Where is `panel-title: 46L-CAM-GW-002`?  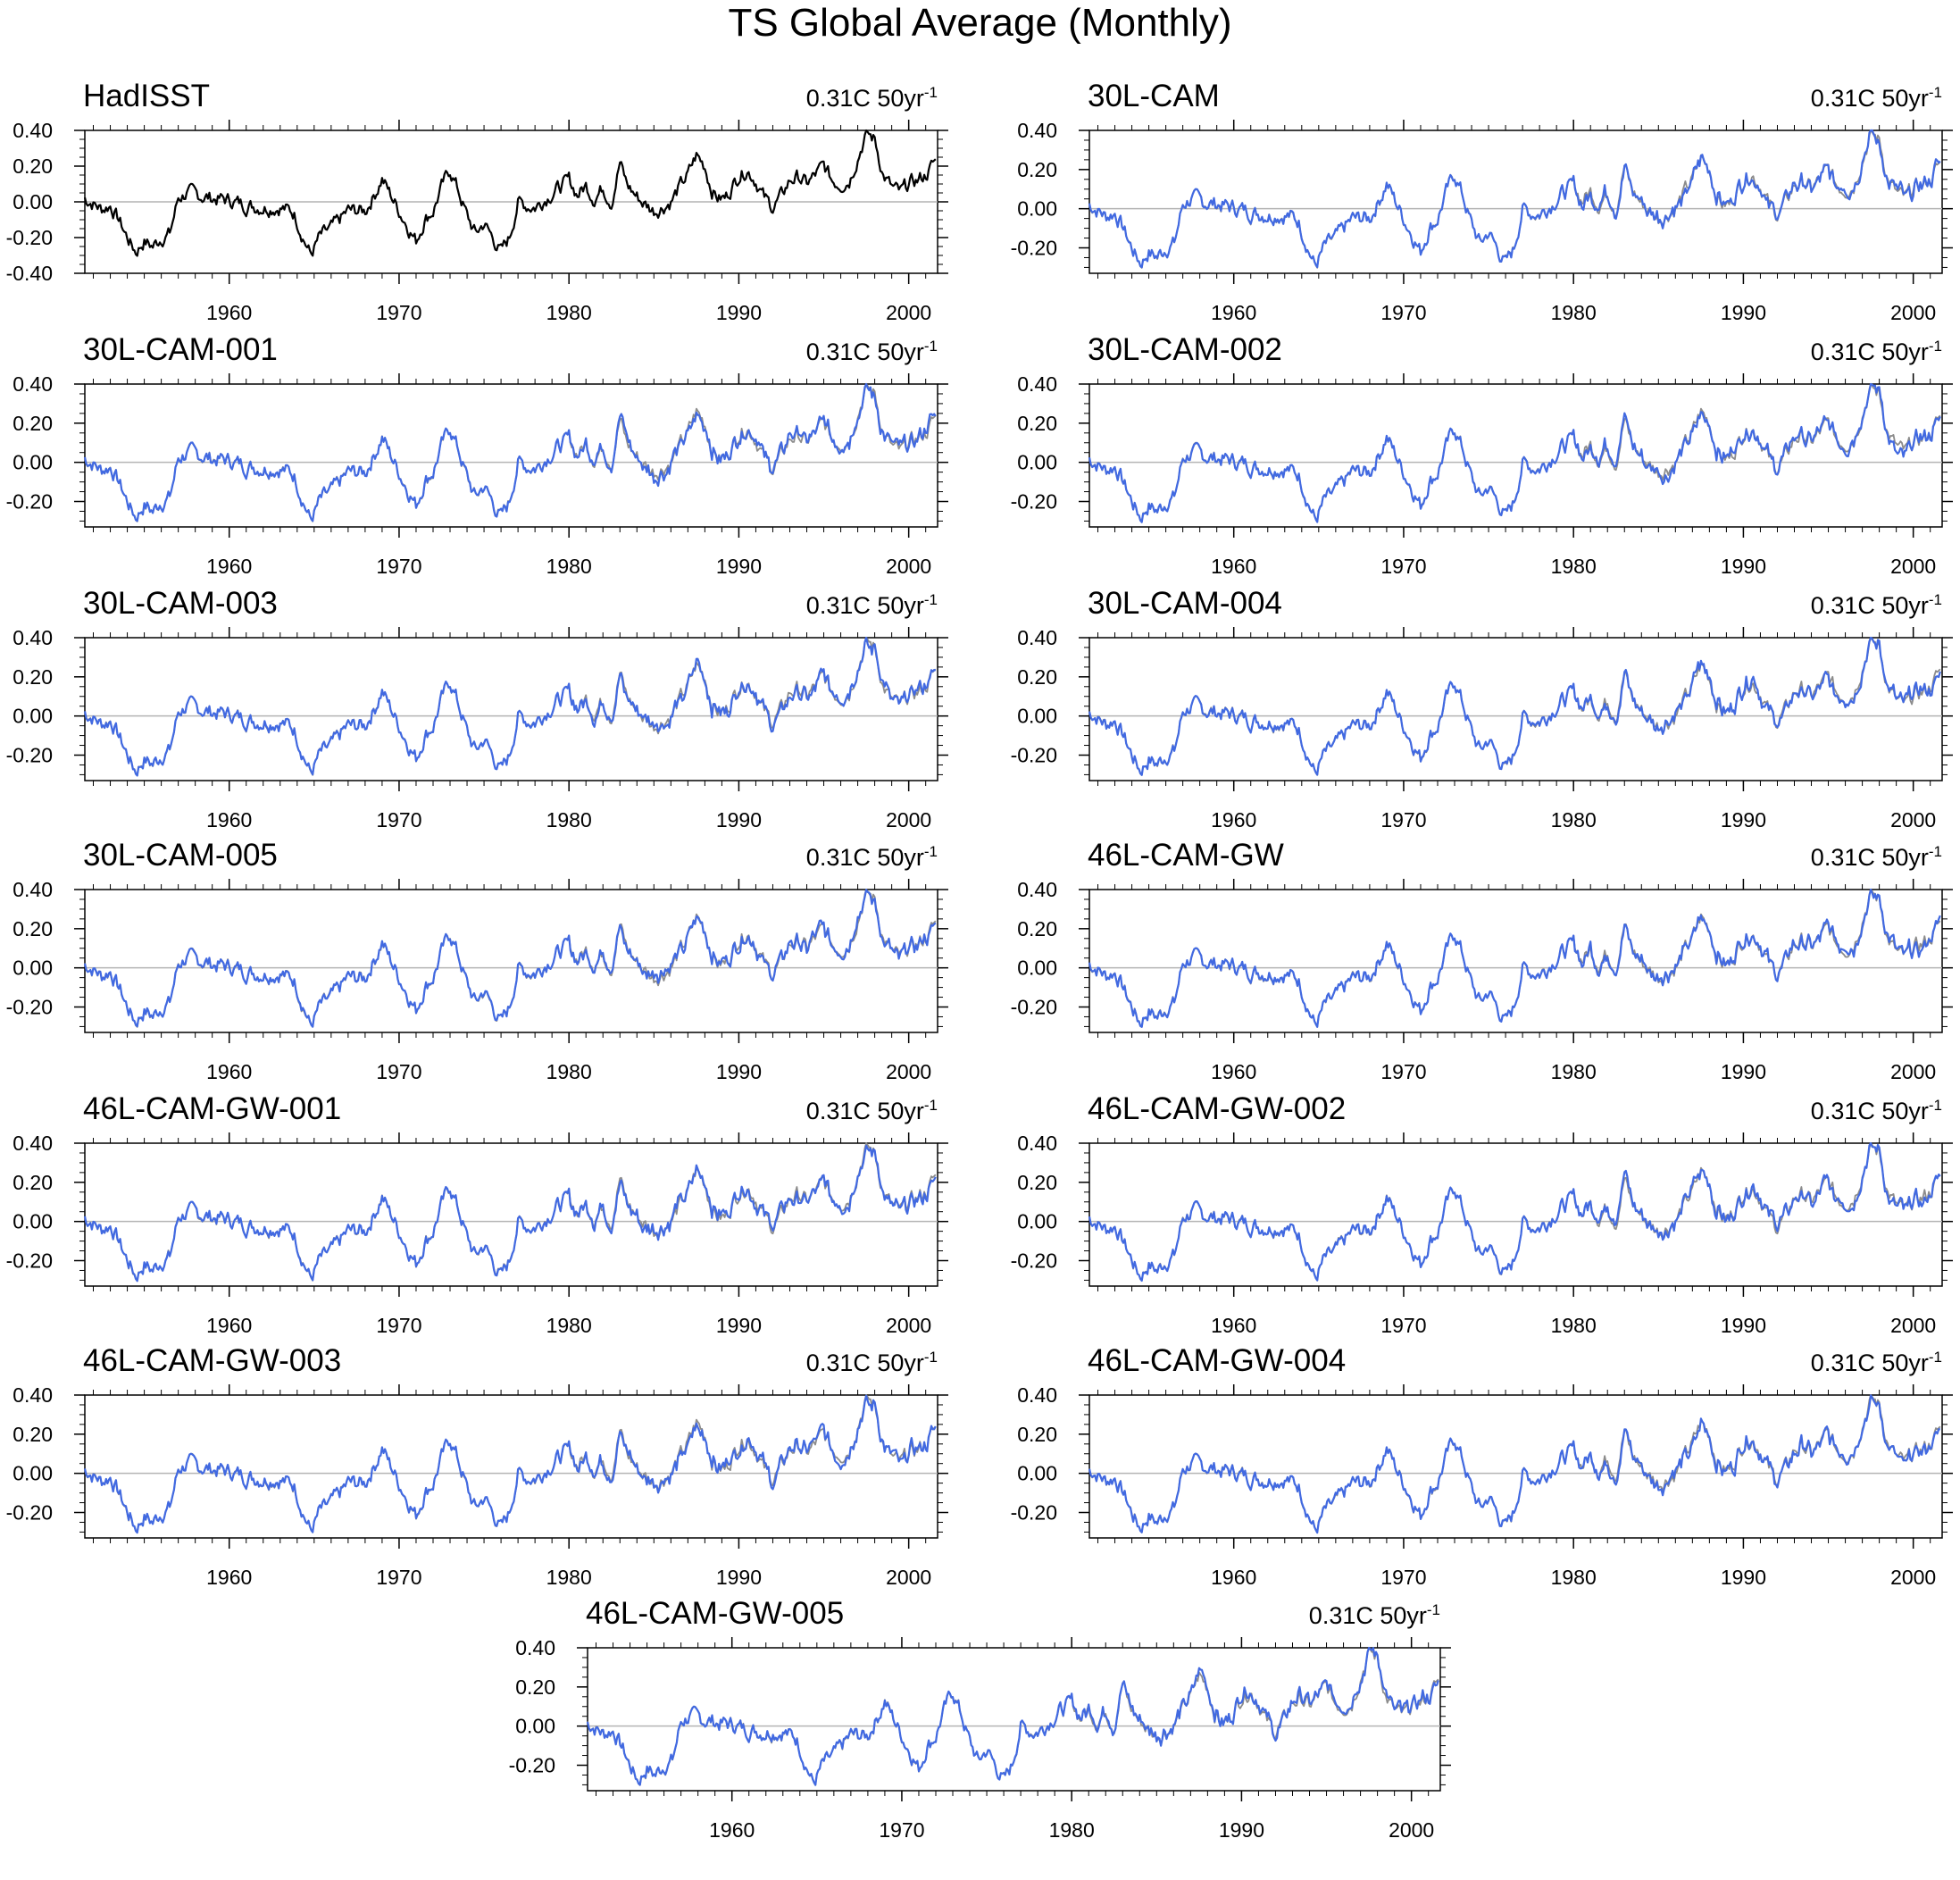
panel-title: 46L-CAM-GW-002 is located at coordinates (1217, 1108).